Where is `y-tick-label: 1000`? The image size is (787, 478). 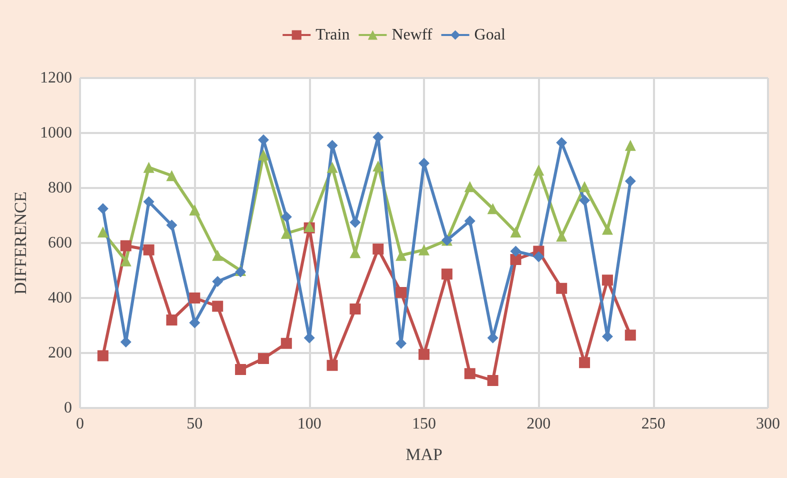
y-tick-label: 1000 is located at coordinates (56, 133).